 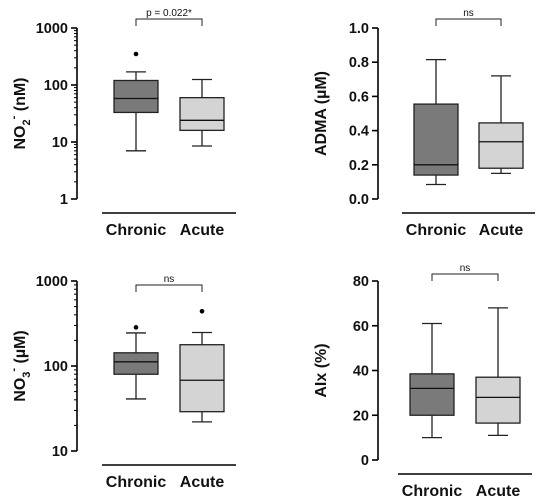 What do you see at coordinates (361, 282) in the screenshot?
I see `y-tick-label: 80` at bounding box center [361, 282].